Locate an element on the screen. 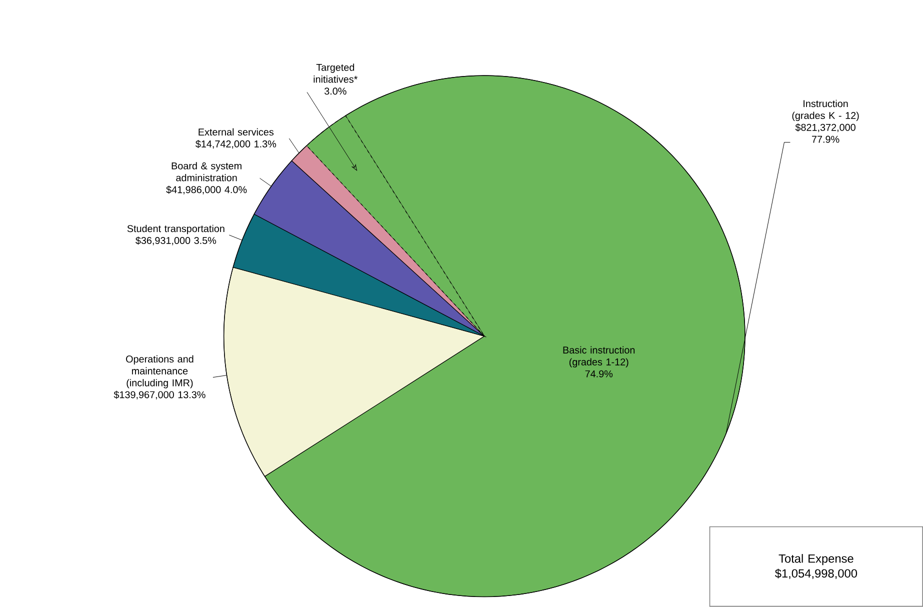 The width and height of the screenshot is (923, 607). data-label: $139,967,000 13.3% is located at coordinates (160, 395).